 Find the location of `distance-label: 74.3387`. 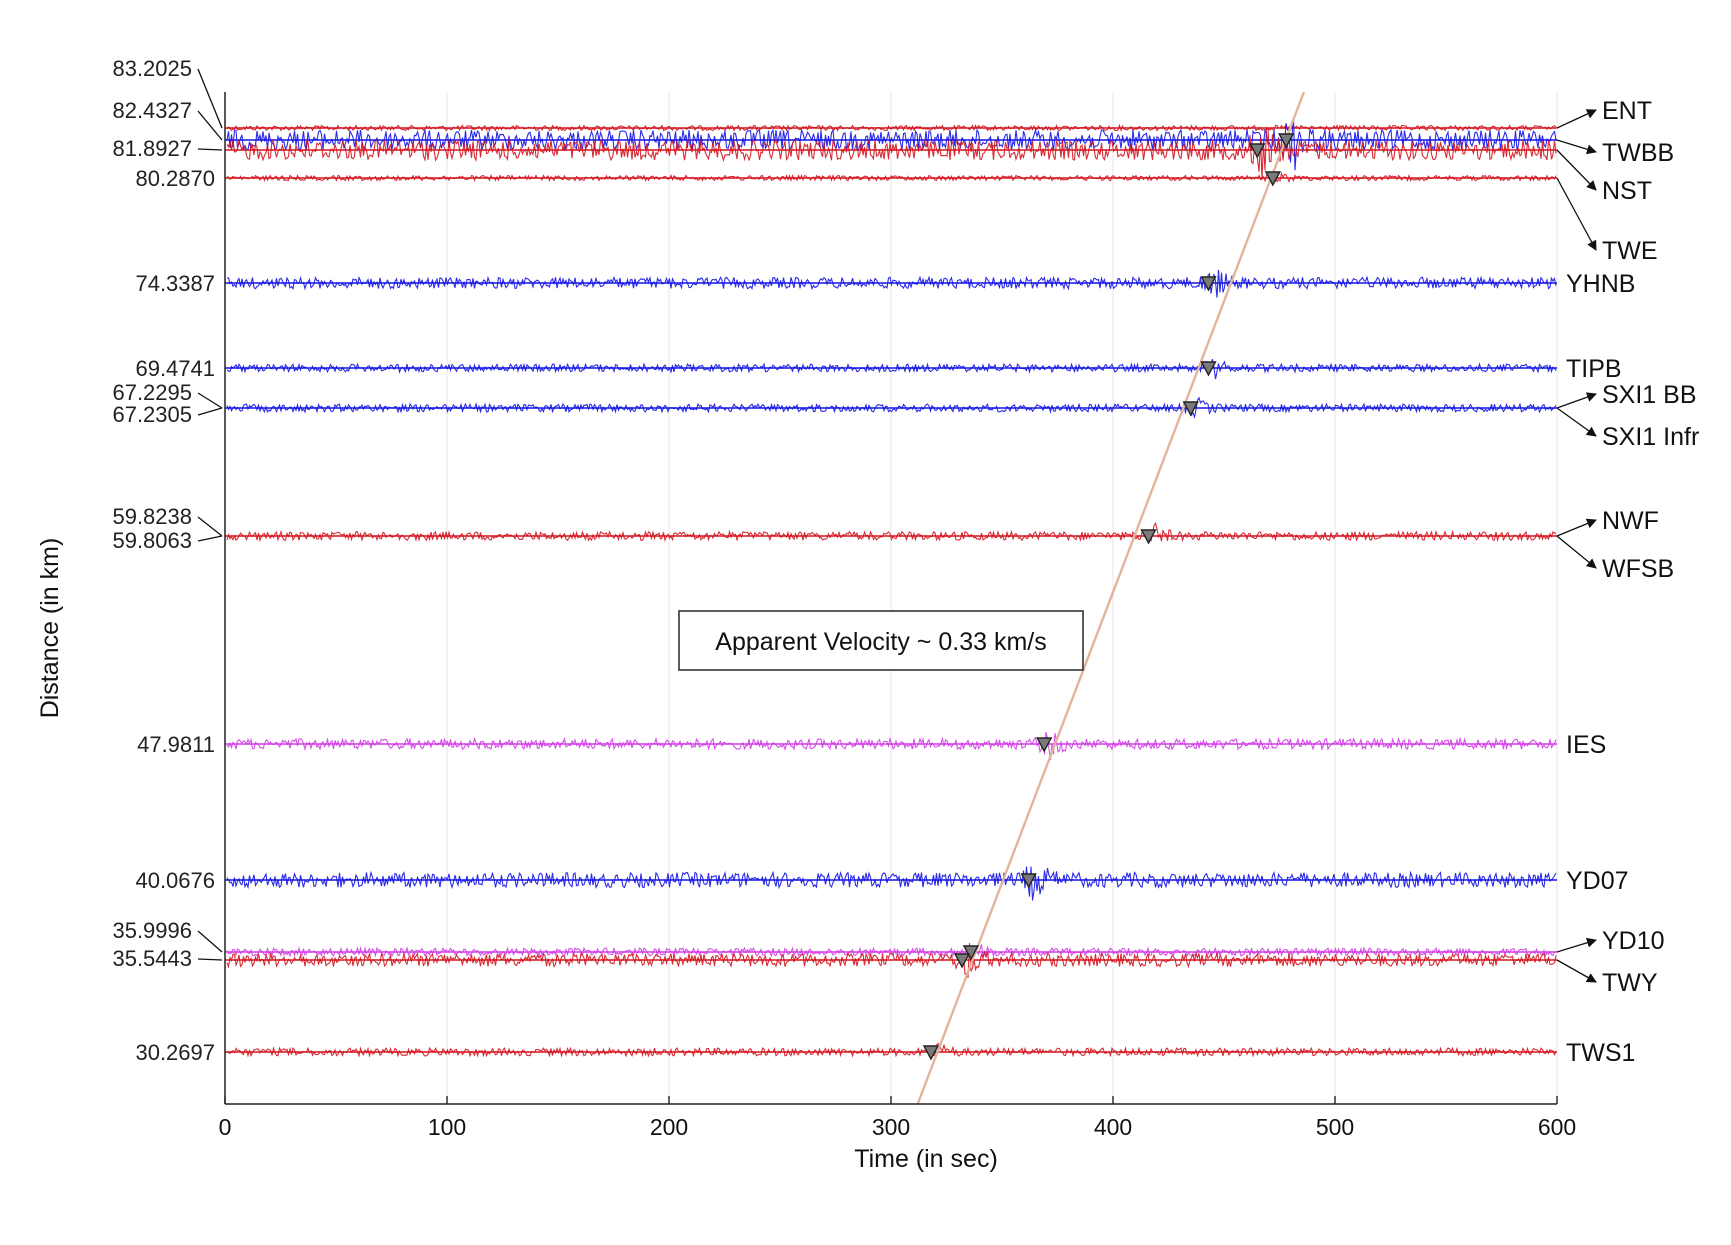

distance-label: 74.3387 is located at coordinates (175, 283).